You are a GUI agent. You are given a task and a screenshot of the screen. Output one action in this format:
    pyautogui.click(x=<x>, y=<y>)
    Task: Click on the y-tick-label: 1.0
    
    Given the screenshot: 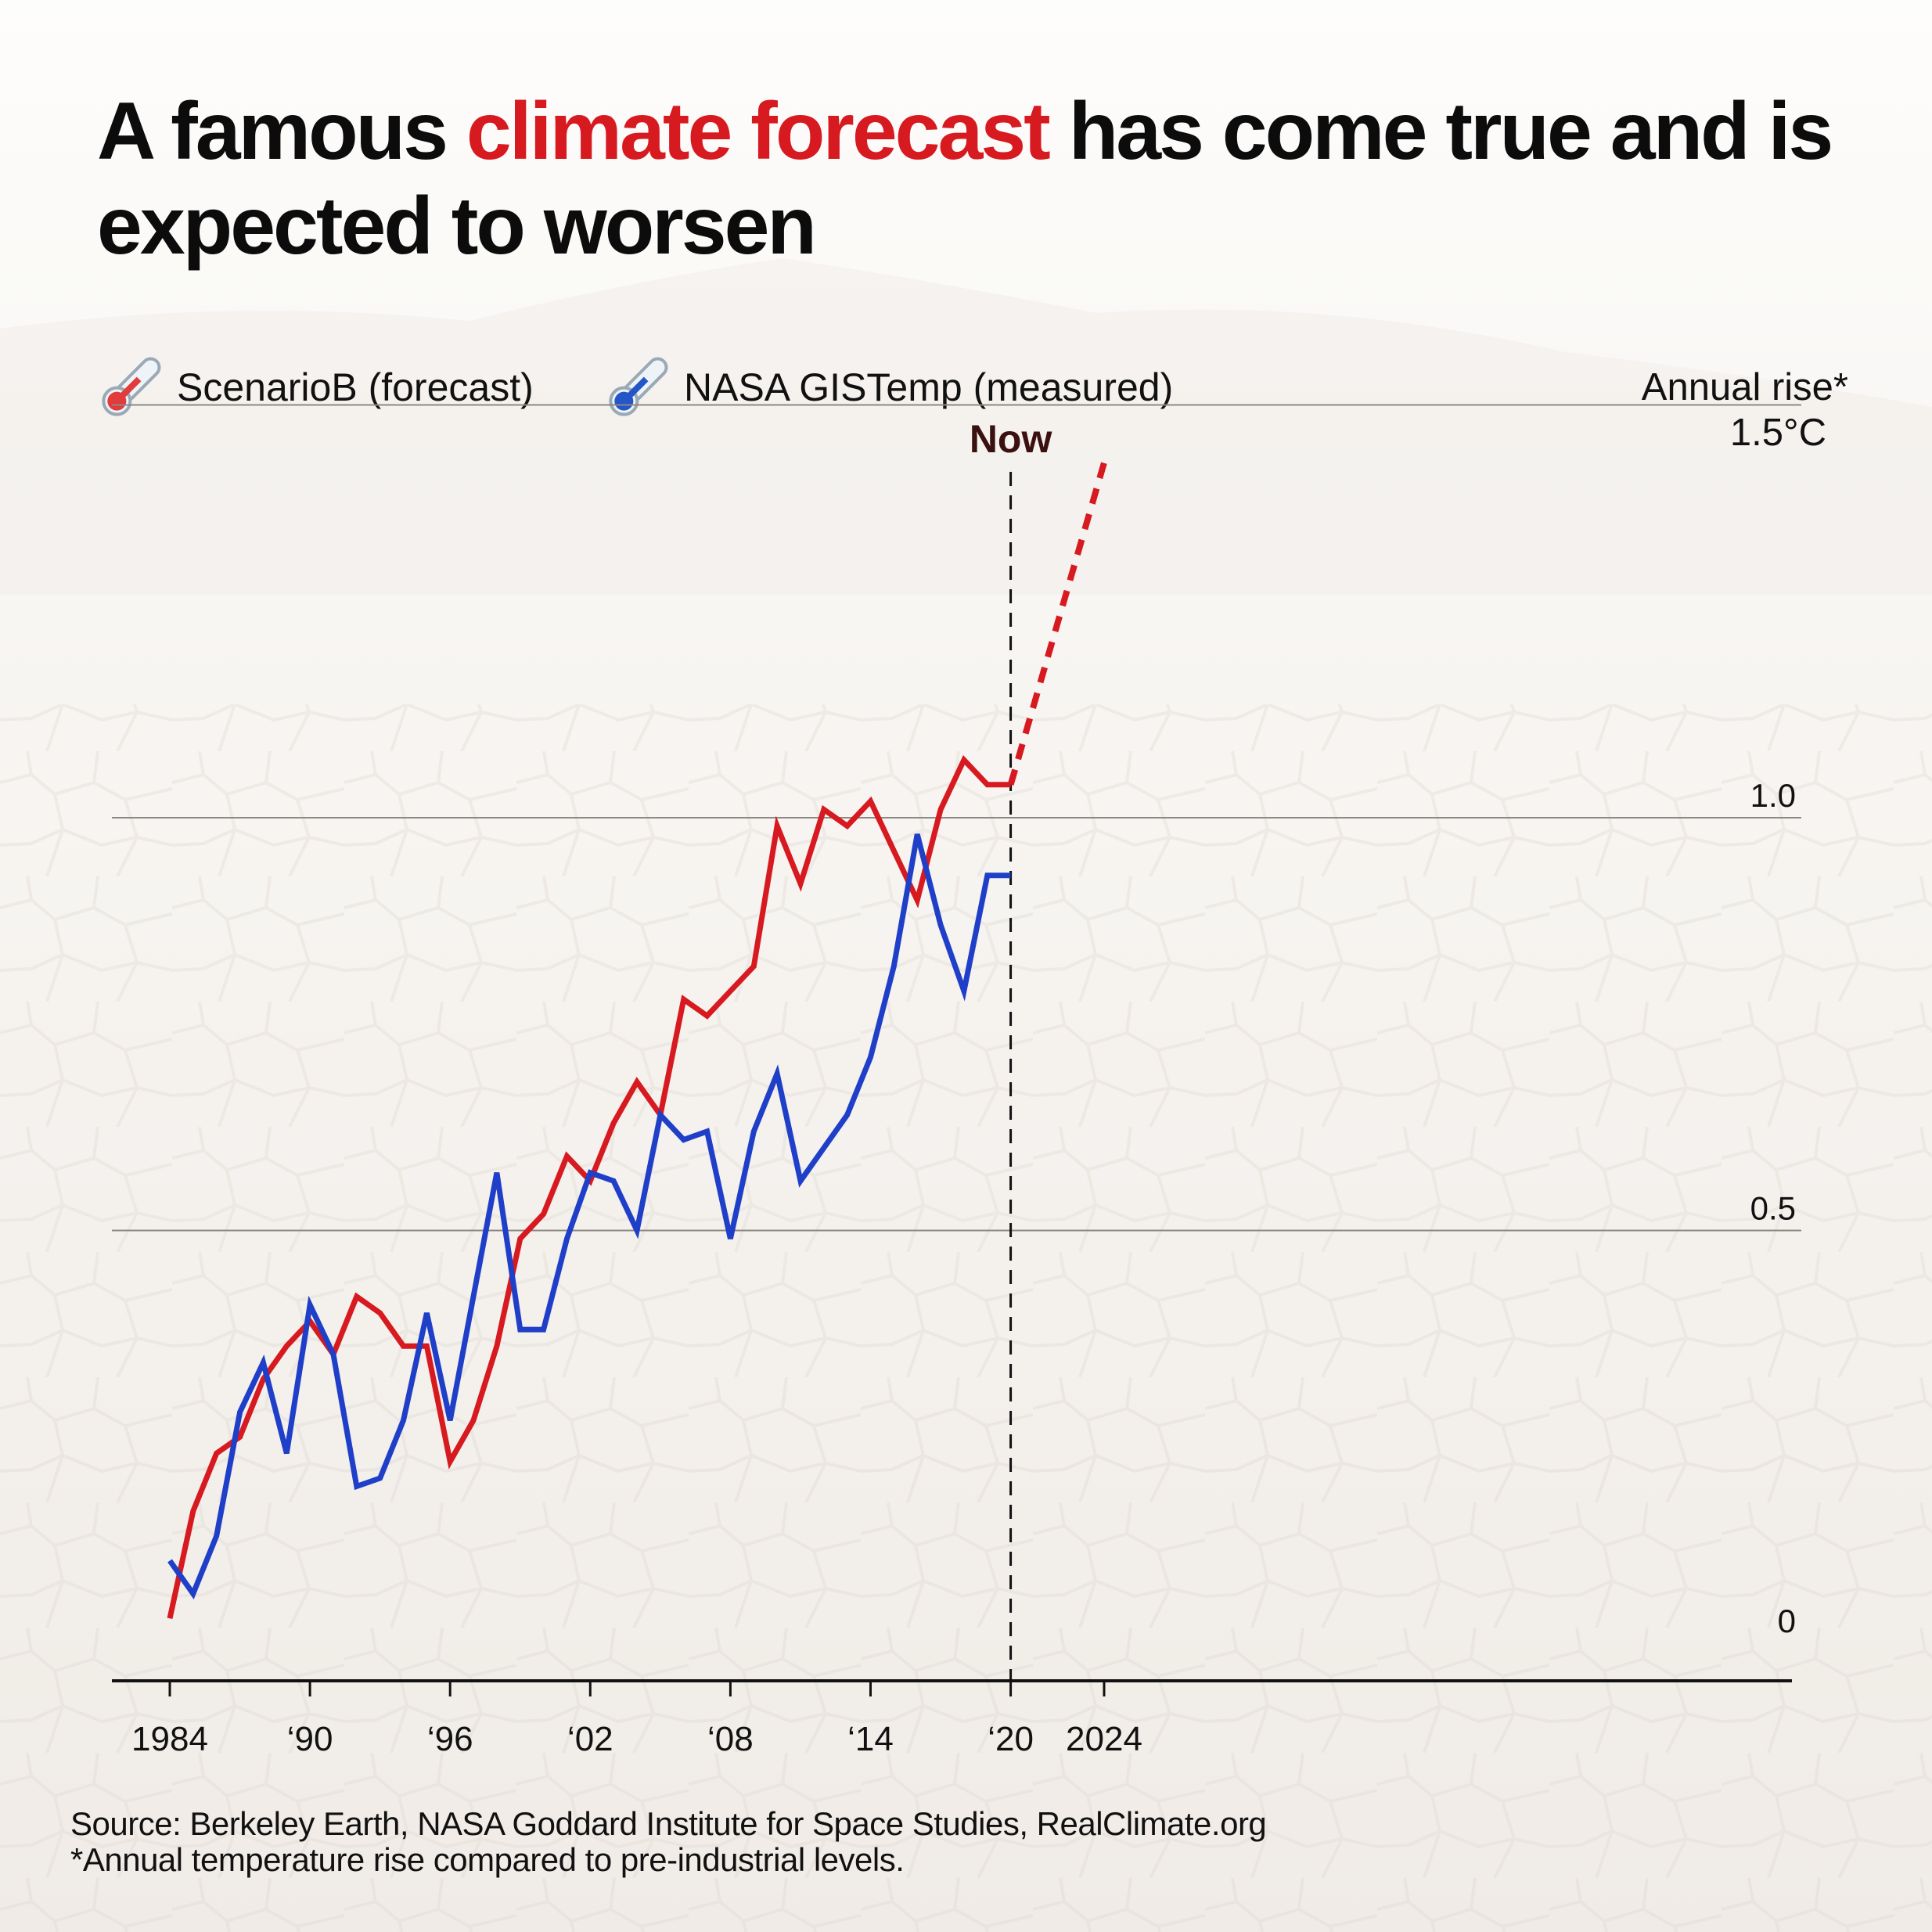 What is the action you would take?
    pyautogui.click(x=1773, y=795)
    